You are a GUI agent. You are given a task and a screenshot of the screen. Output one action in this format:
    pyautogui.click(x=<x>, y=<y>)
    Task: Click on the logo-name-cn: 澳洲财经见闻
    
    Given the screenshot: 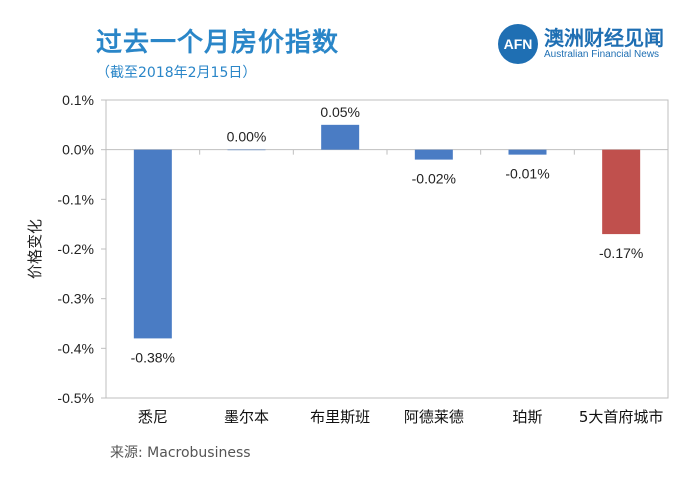 What is the action you would take?
    pyautogui.click(x=604, y=38)
    